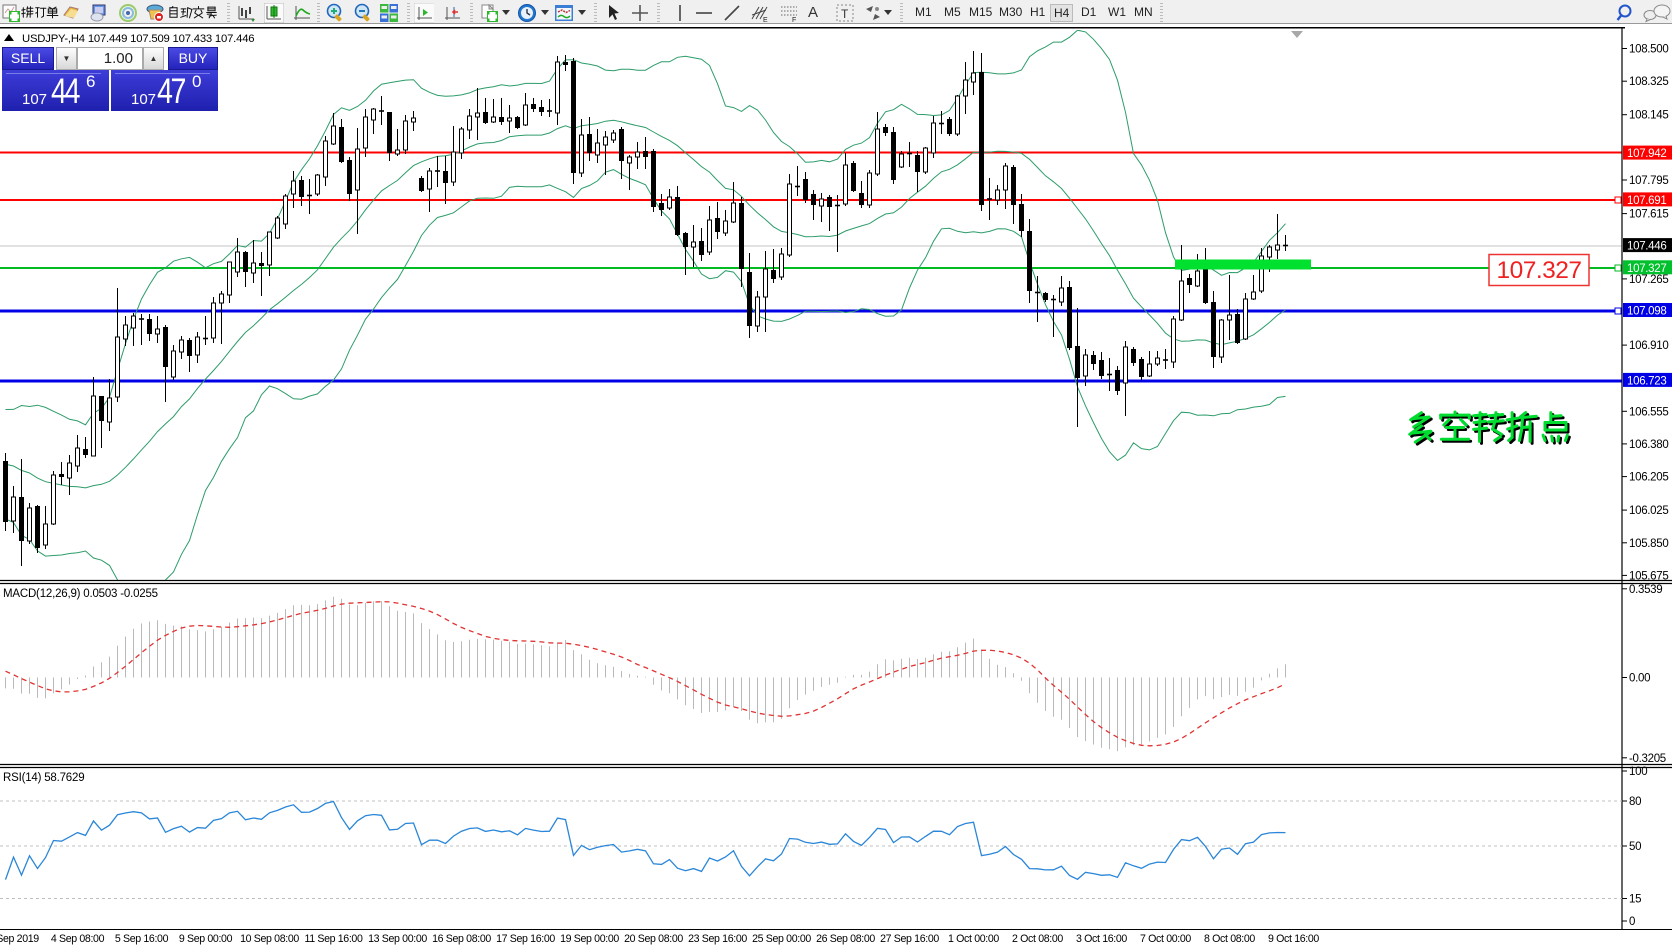 Image resolution: width=1672 pixels, height=949 pixels. Describe the element at coordinates (333, 939) in the screenshot. I see `svg-text: 11 Sep 16:00` at that location.